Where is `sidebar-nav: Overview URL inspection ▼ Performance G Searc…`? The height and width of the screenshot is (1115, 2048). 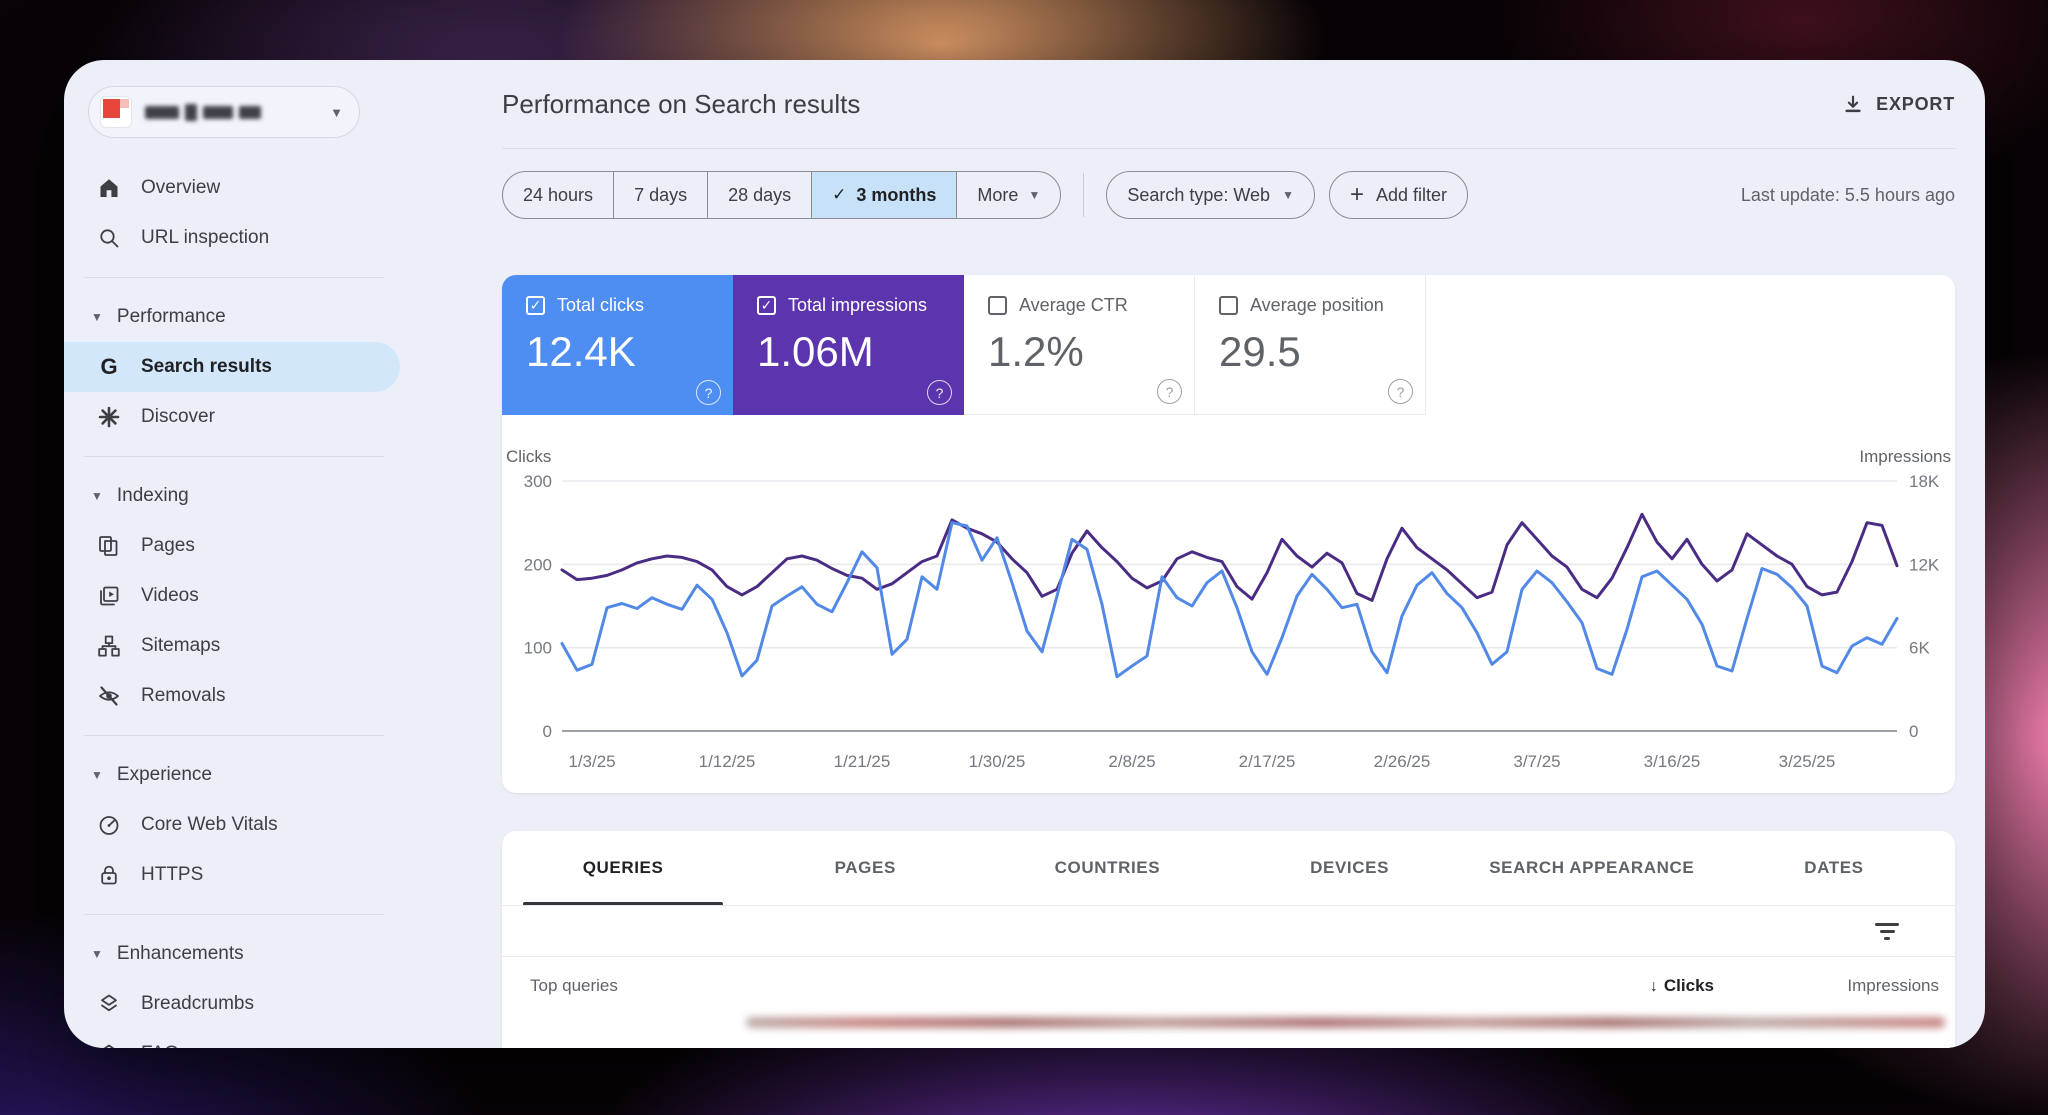
sidebar-nav: Overview URL inspection ▼ Performance G Searc… is located at coordinates (234, 605).